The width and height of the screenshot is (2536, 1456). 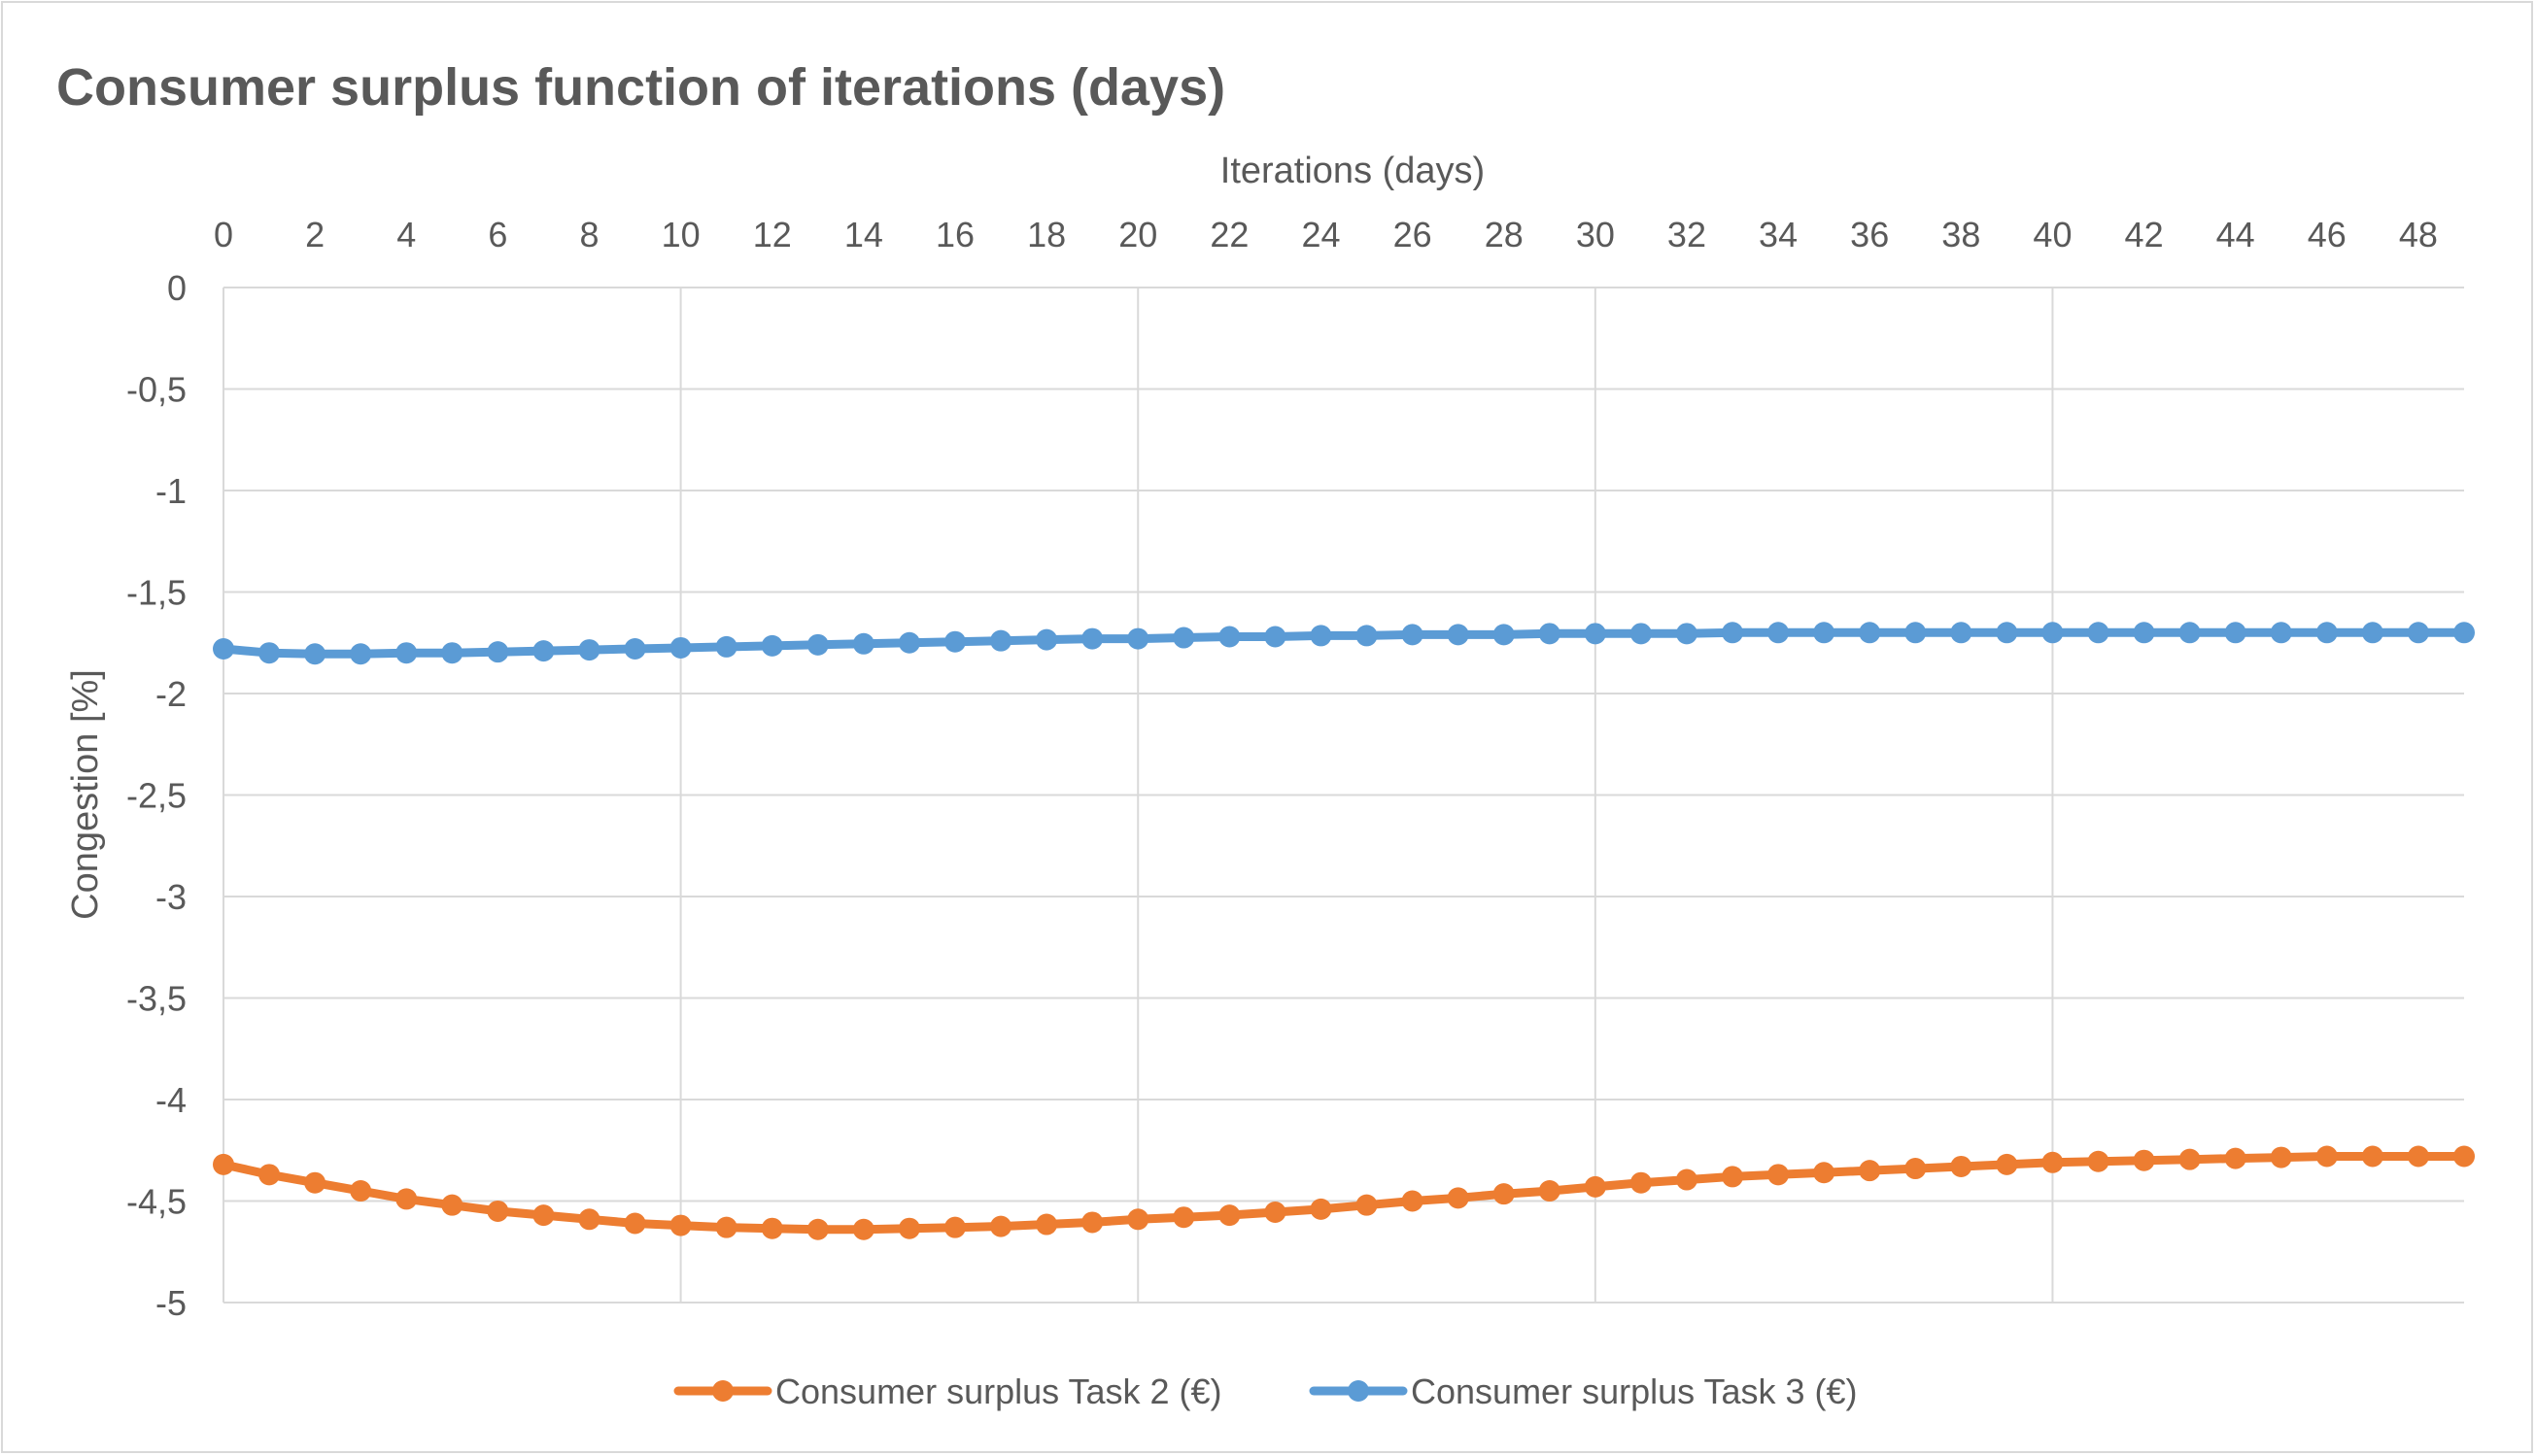 I want to click on x-tick-label: 30, so click(x=1595, y=234).